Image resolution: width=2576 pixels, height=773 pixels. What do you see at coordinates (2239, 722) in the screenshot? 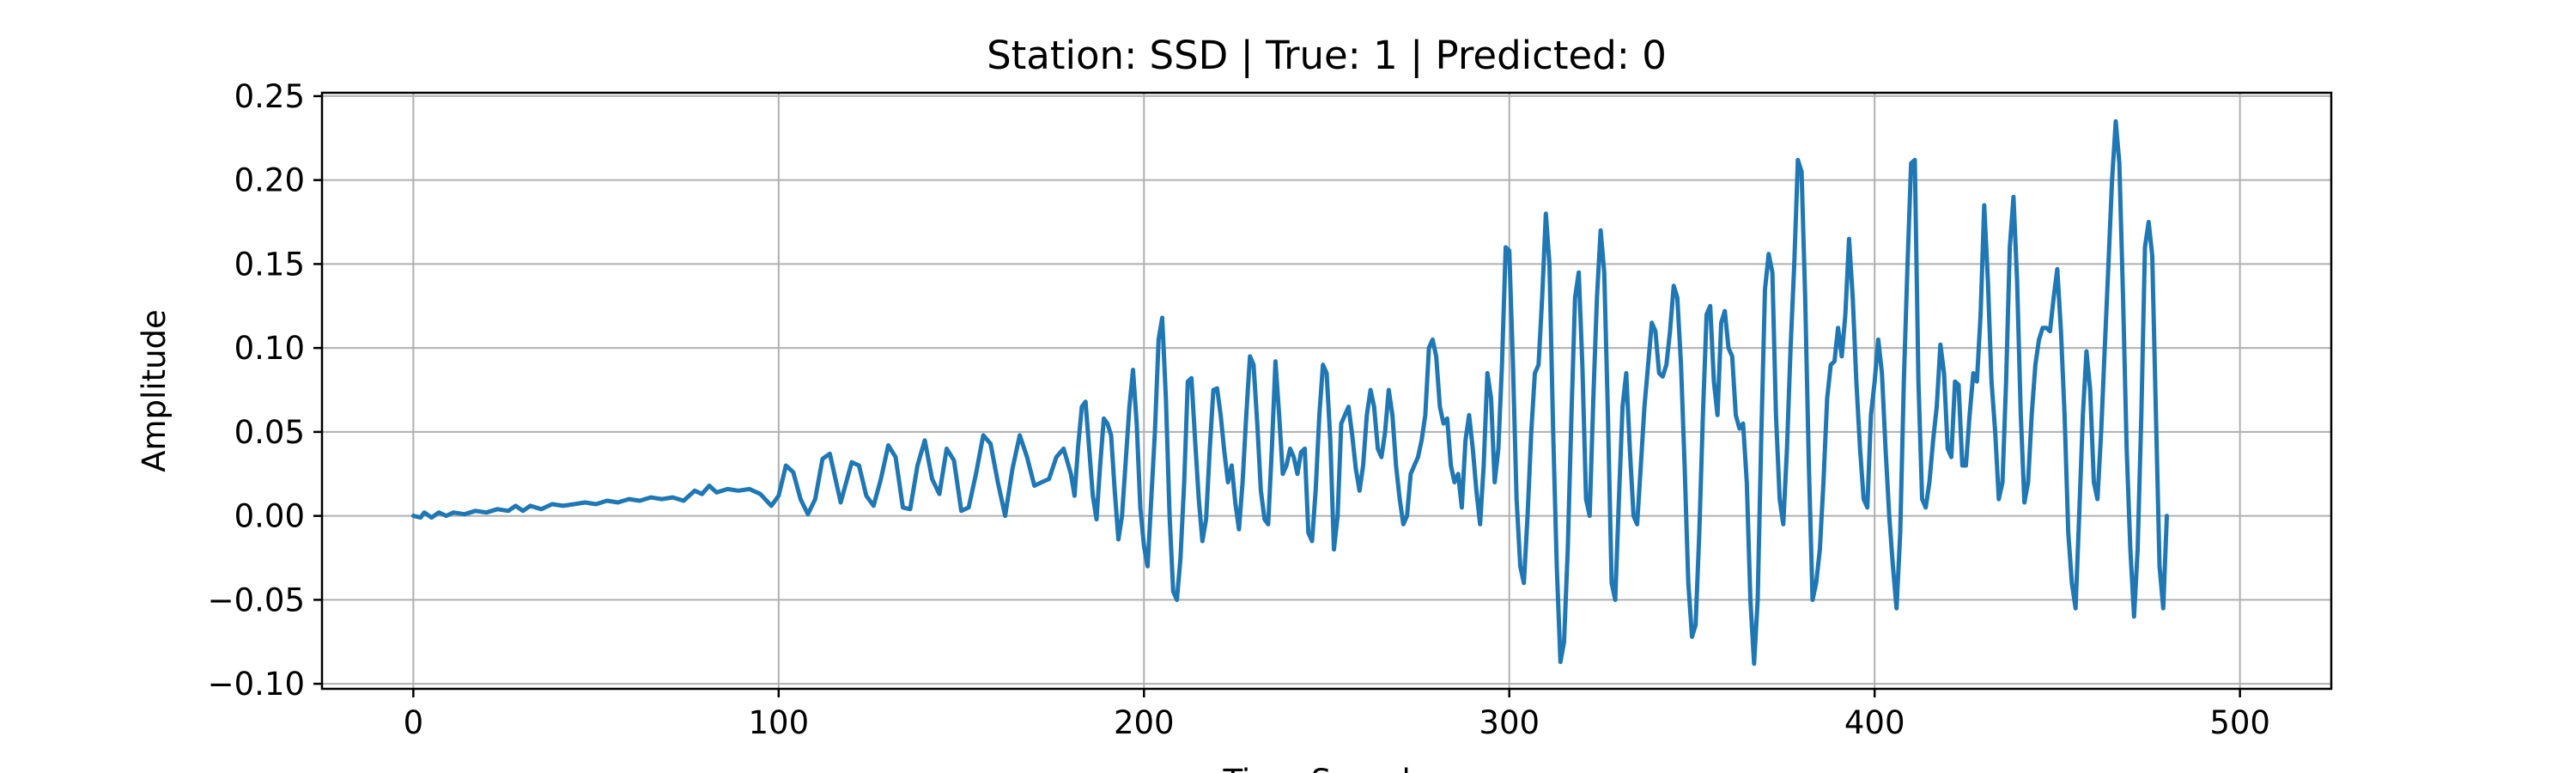
I see `x-tick-label: 500` at bounding box center [2239, 722].